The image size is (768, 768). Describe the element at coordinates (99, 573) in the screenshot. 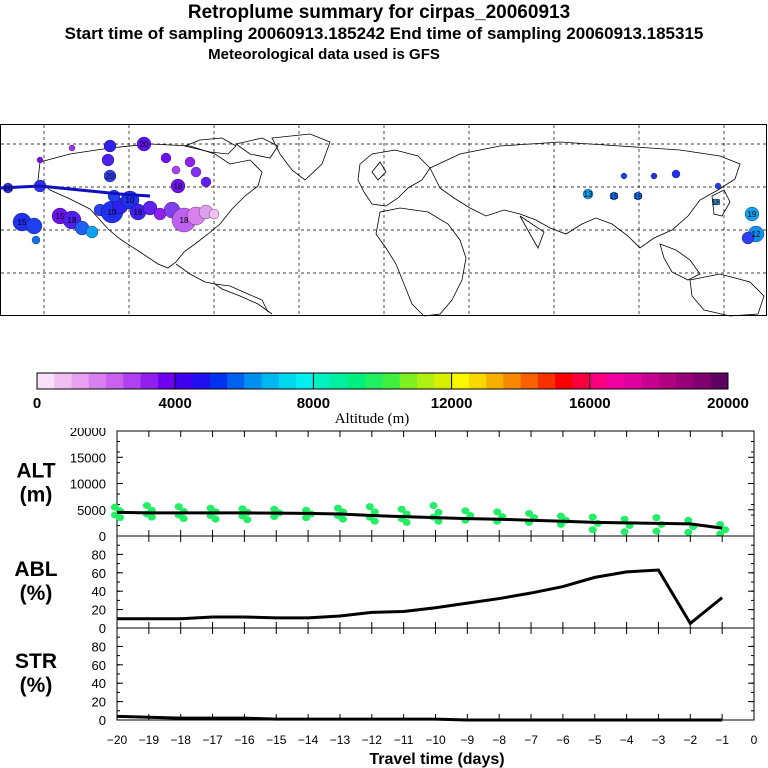

I see `y-tick-label: 60` at that location.